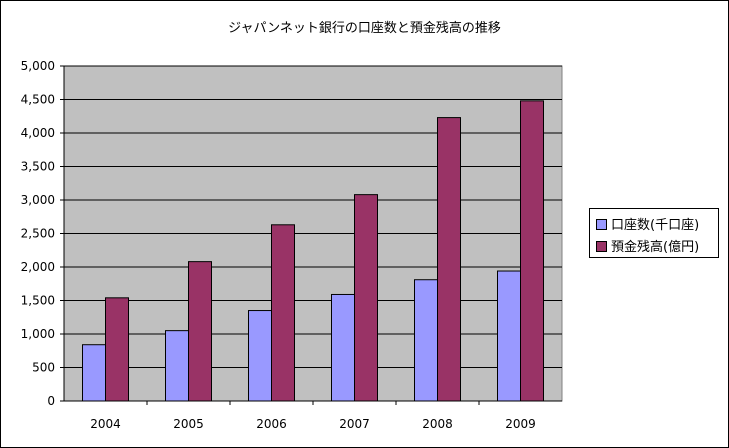 This screenshot has width=729, height=448. What do you see at coordinates (354, 424) in the screenshot?
I see `x-tick-label: 2007` at bounding box center [354, 424].